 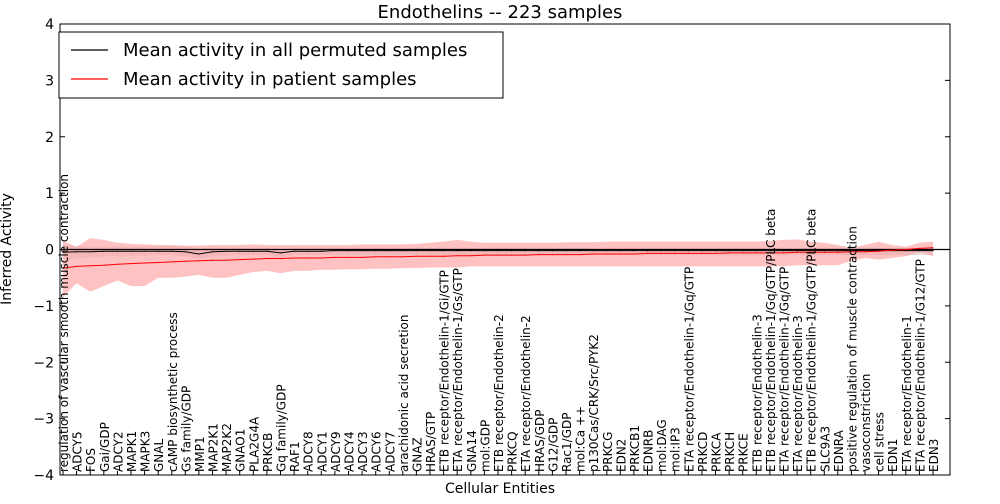 I want to click on legend-label-patient: Mean activity in patient samples, so click(x=270, y=79).